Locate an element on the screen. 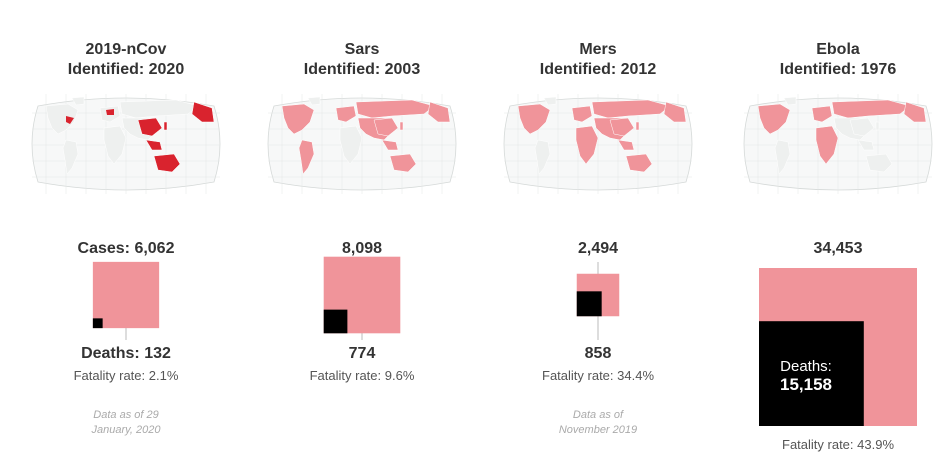  deaths-label: 774 is located at coordinates (362, 353).